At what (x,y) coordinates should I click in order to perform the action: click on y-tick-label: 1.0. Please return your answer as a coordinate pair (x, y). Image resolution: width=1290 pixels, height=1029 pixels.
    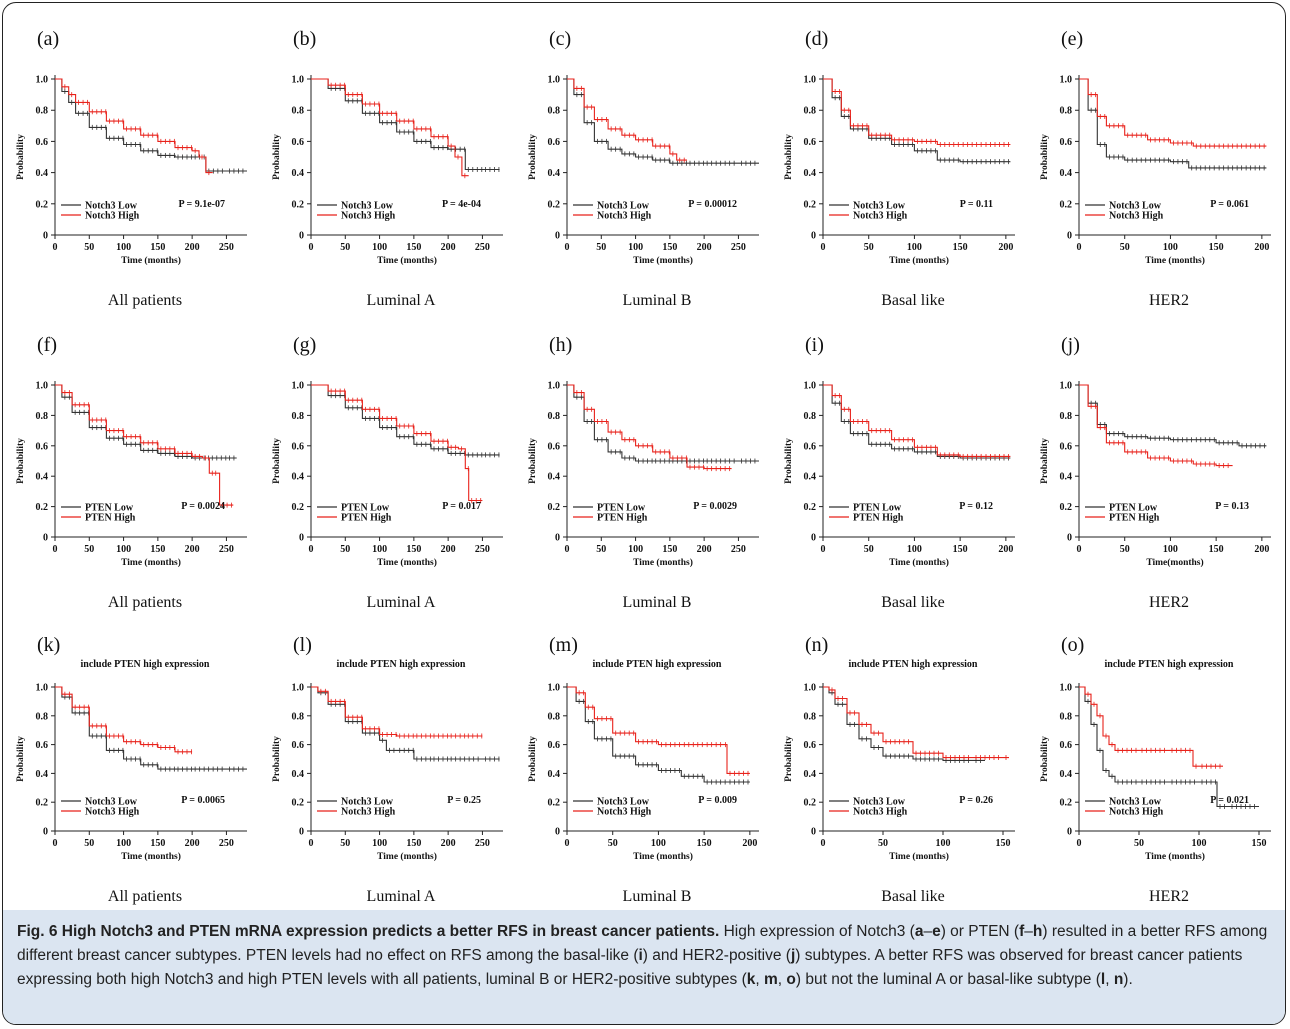
    Looking at the image, I should click on (1066, 688).